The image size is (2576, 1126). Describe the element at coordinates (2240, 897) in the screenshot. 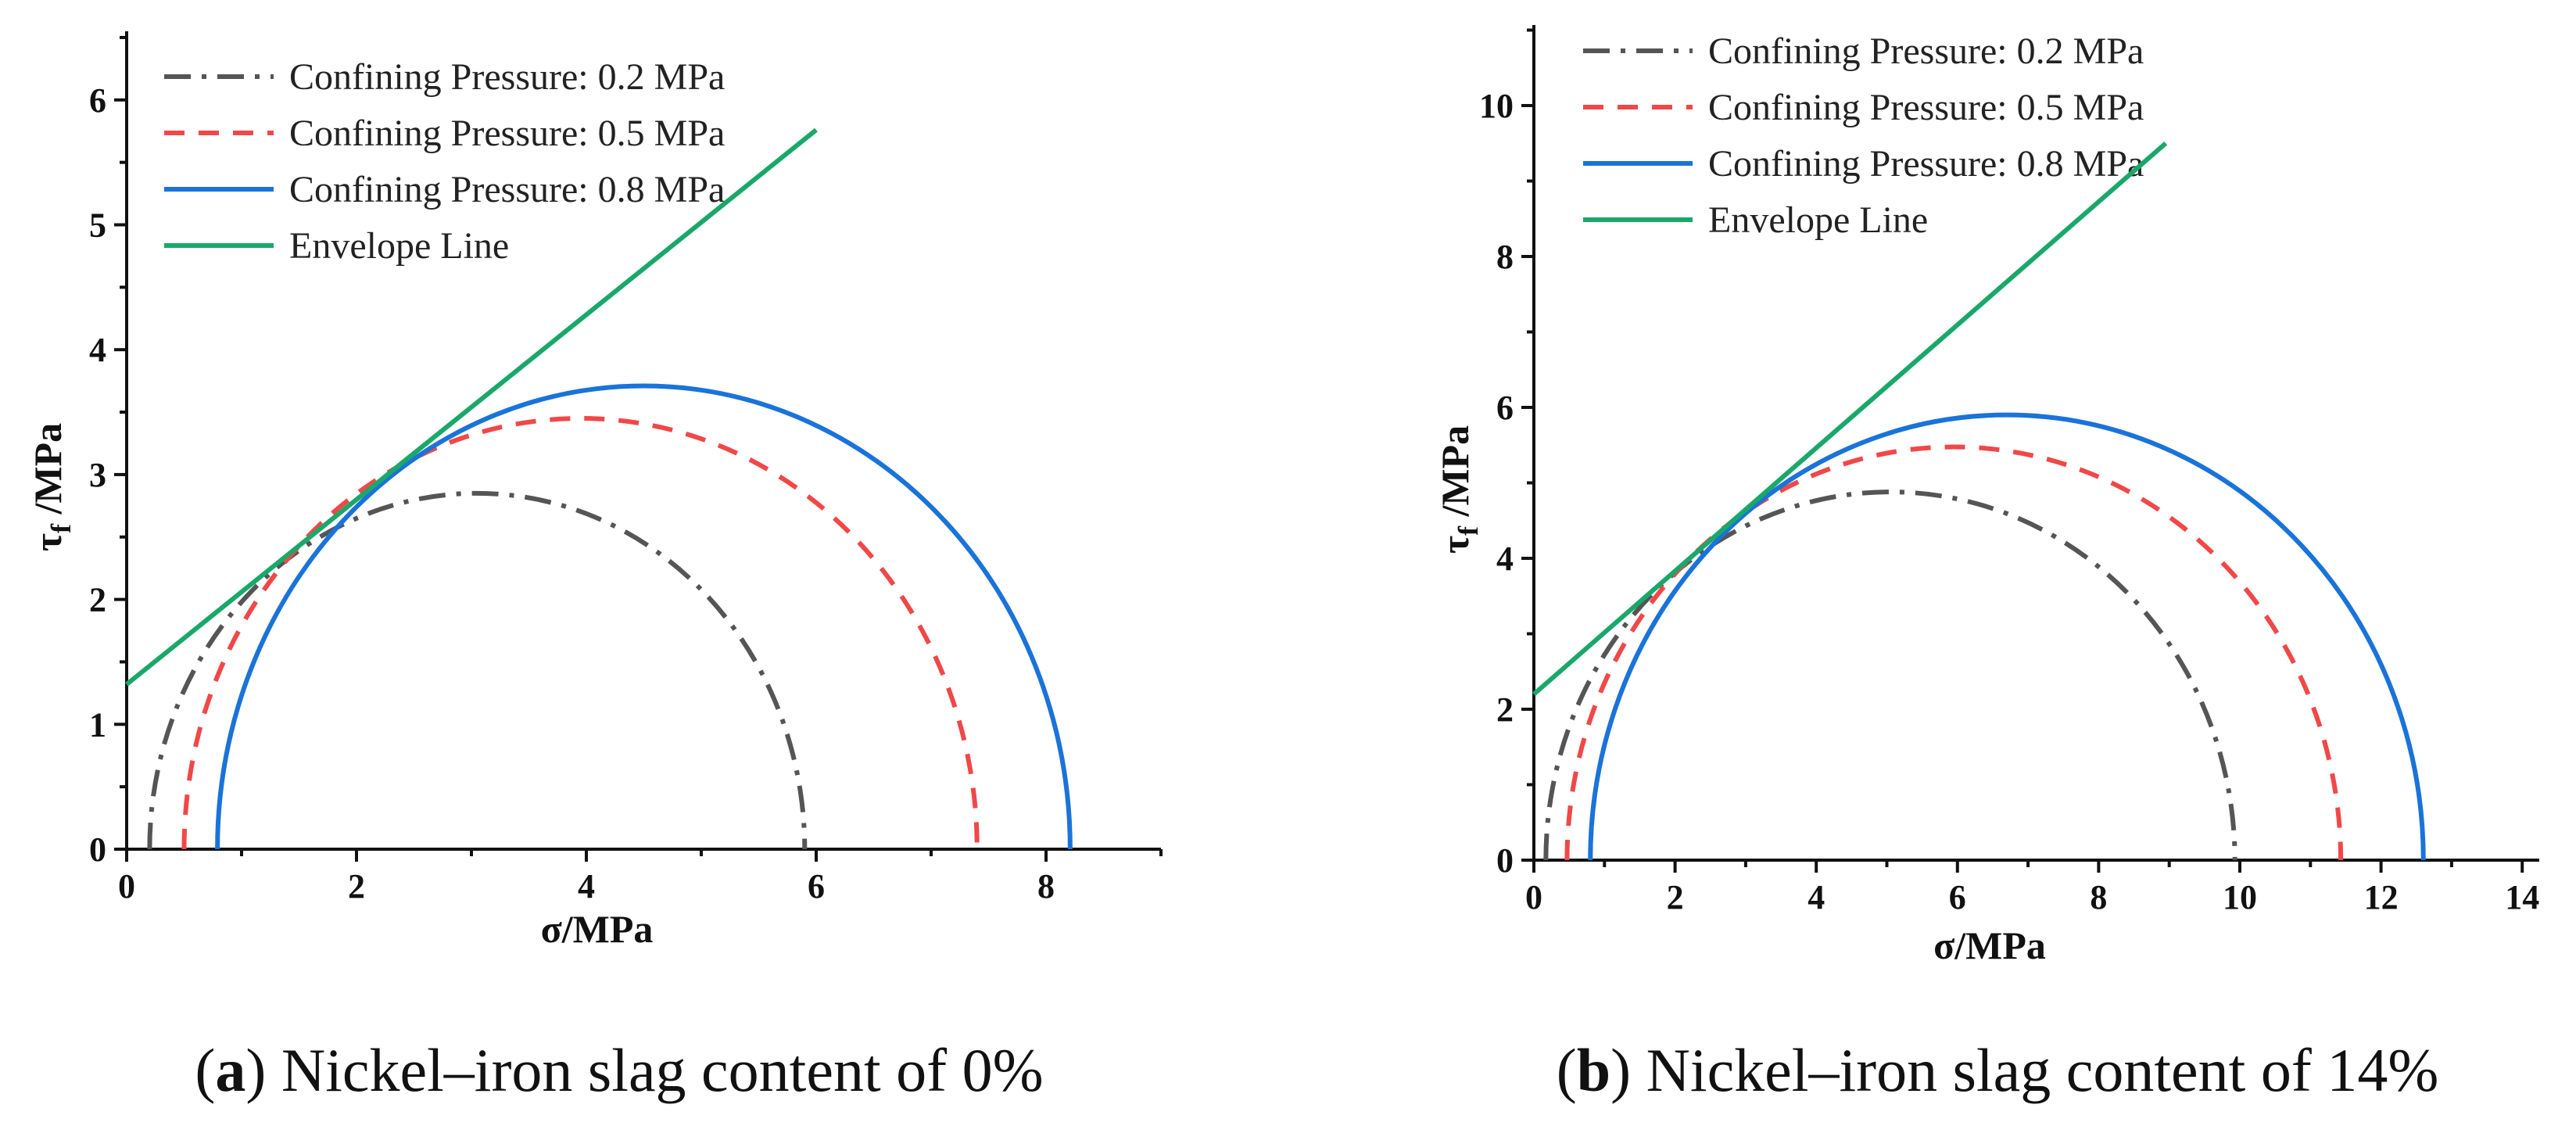

I see `x-tick-label: 10` at that location.